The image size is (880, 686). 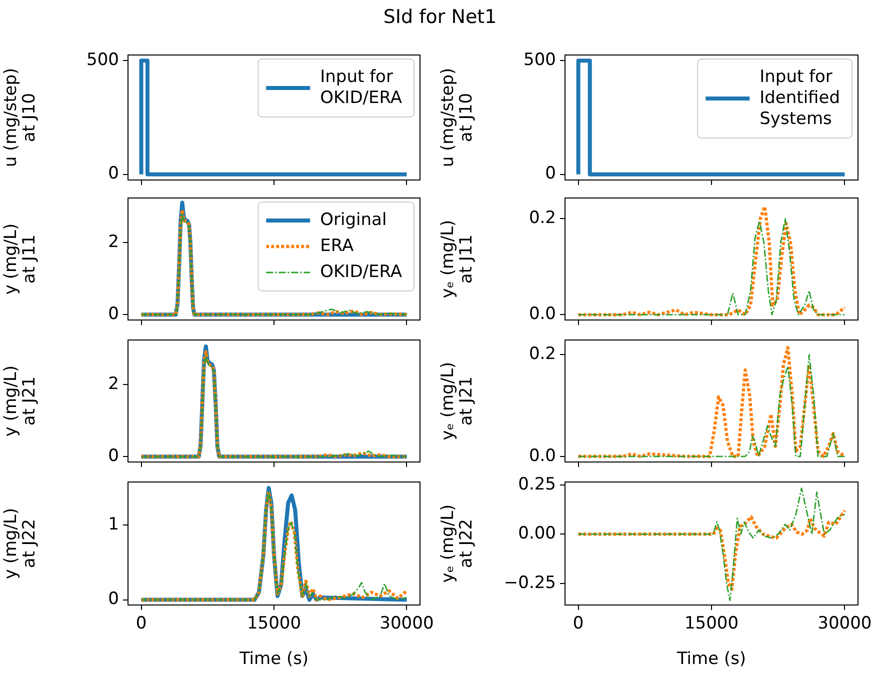 I want to click on y-tick-label: 1, so click(x=113, y=524).